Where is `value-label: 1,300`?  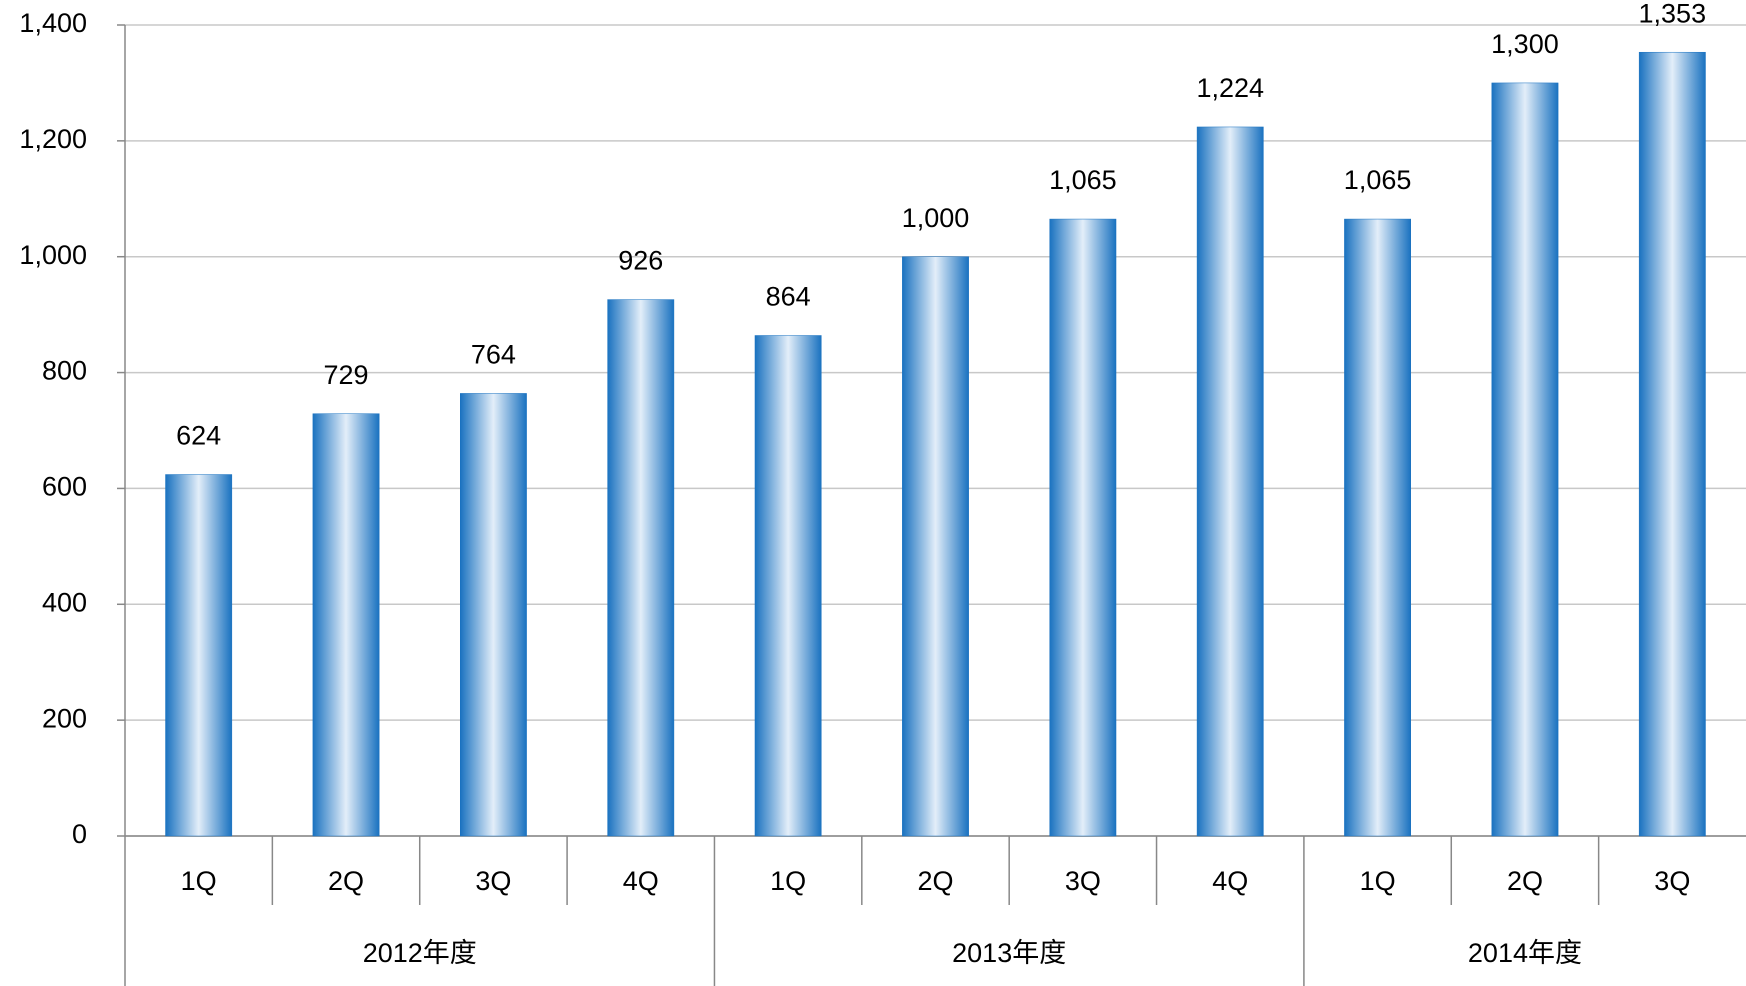
value-label: 1,300 is located at coordinates (1525, 44).